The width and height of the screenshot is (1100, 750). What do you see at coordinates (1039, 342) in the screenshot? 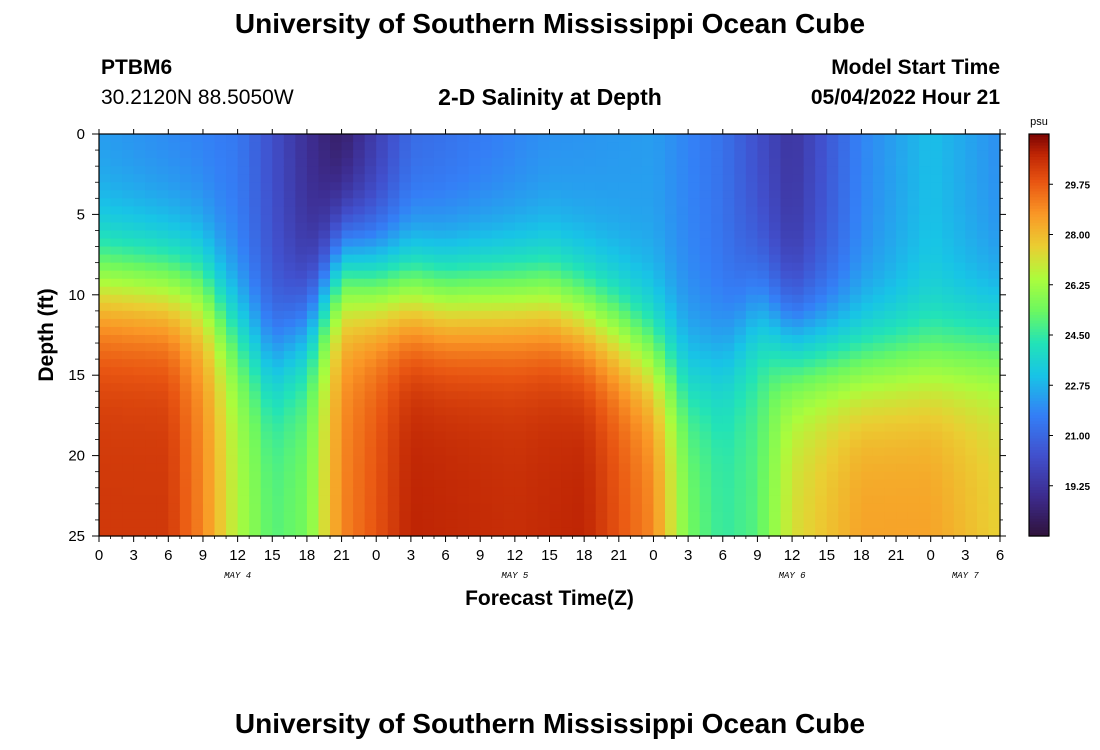
I see `colorbar-swatch` at bounding box center [1039, 342].